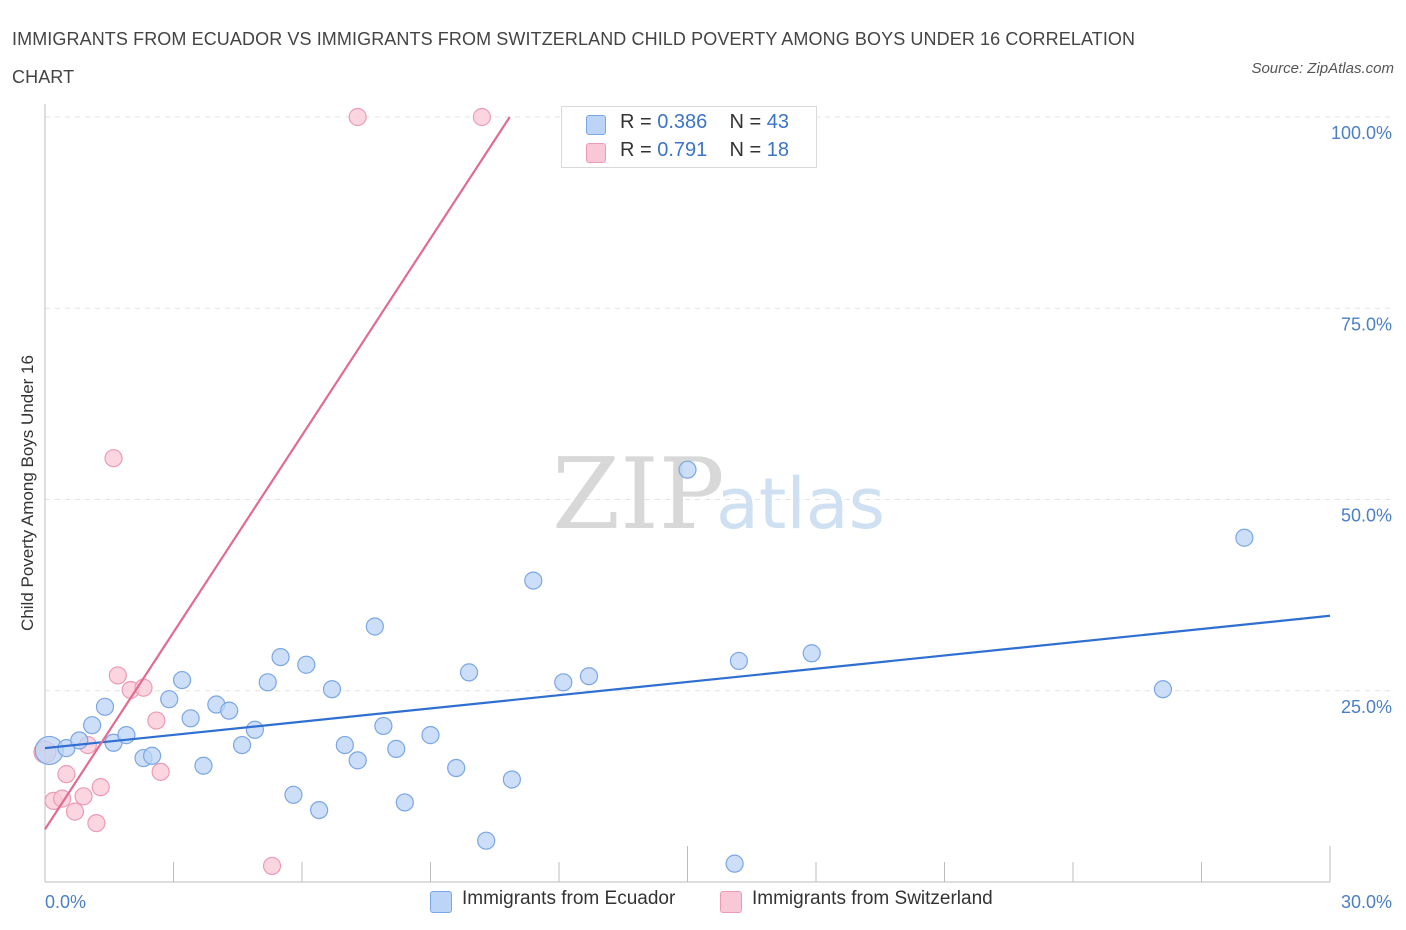 The image size is (1406, 930). I want to click on watermark-zip: ZIP, so click(638, 495).